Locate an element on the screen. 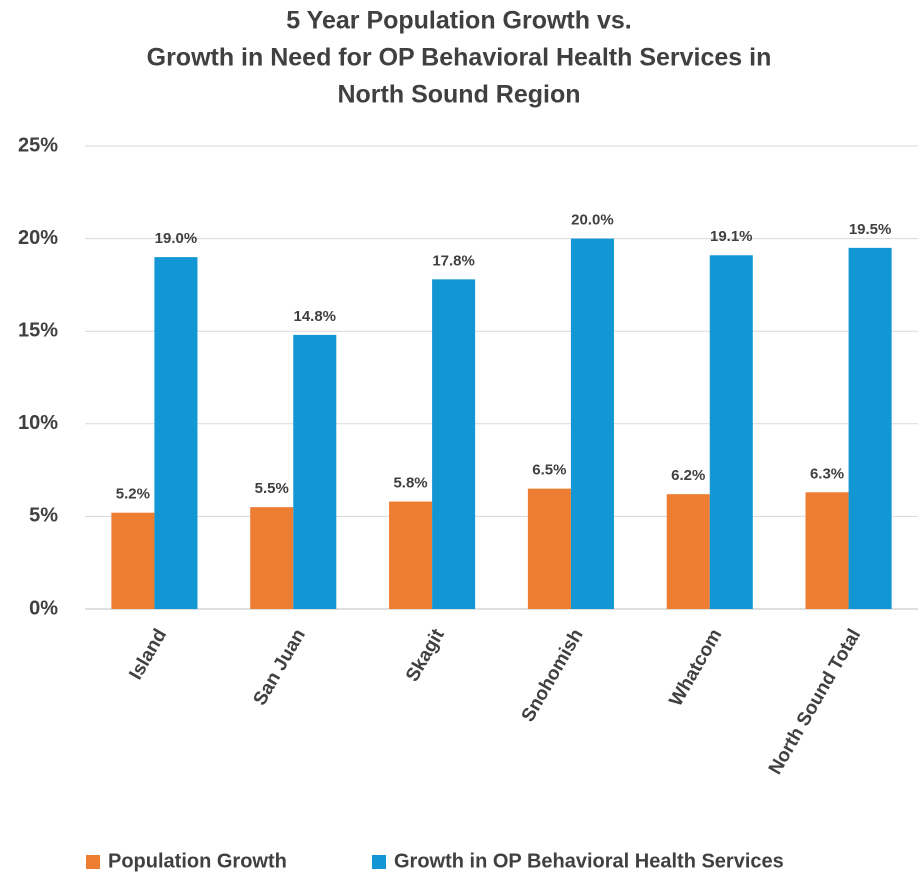 Image resolution: width=918 pixels, height=875 pixels. data-label: 6.5% is located at coordinates (549, 470).